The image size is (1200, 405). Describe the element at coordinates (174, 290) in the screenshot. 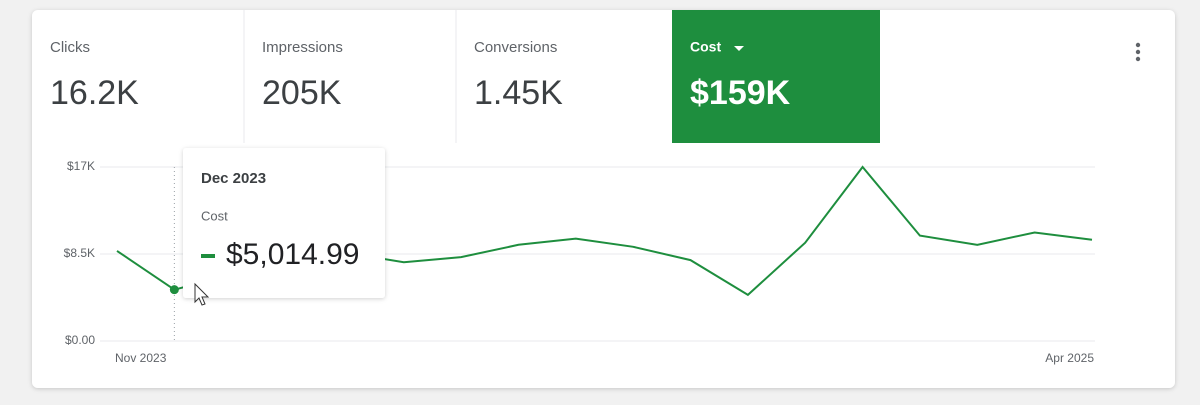

I see `hover-point` at that location.